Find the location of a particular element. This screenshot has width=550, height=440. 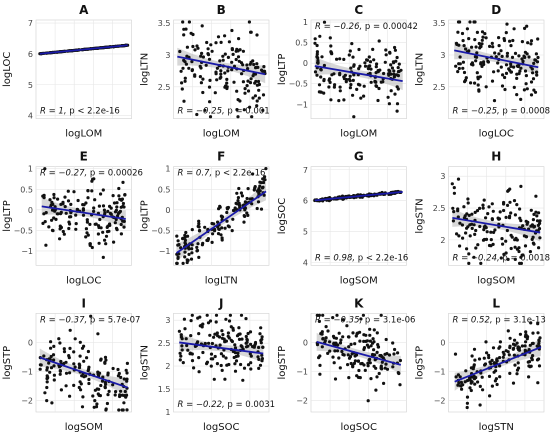

y-axis-title: logSTN is located at coordinates (420, 215).